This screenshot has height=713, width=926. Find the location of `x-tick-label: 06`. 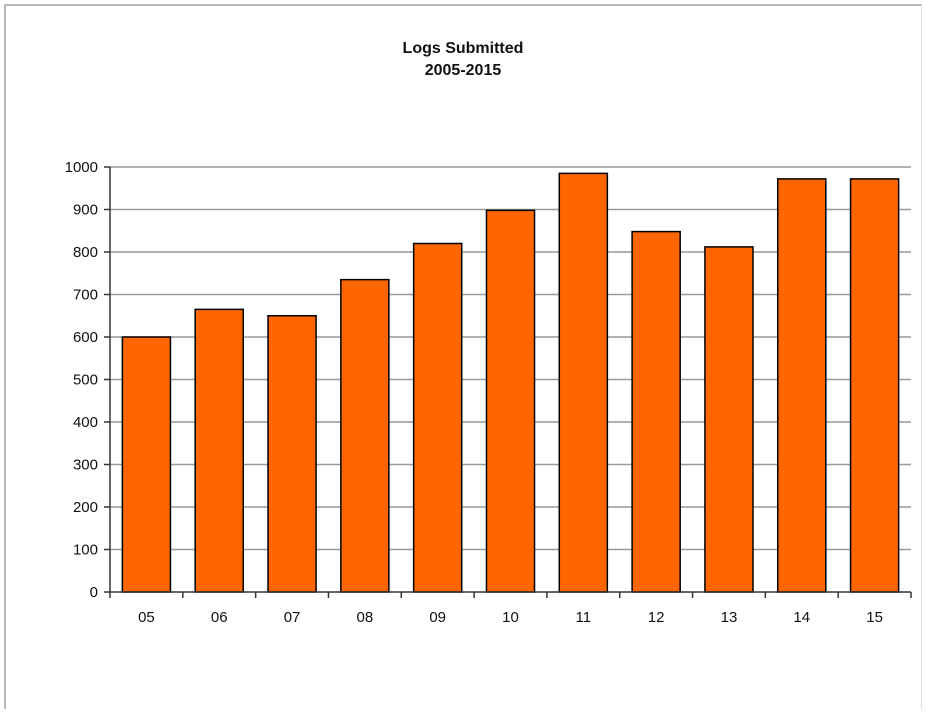

x-tick-label: 06 is located at coordinates (219, 617).